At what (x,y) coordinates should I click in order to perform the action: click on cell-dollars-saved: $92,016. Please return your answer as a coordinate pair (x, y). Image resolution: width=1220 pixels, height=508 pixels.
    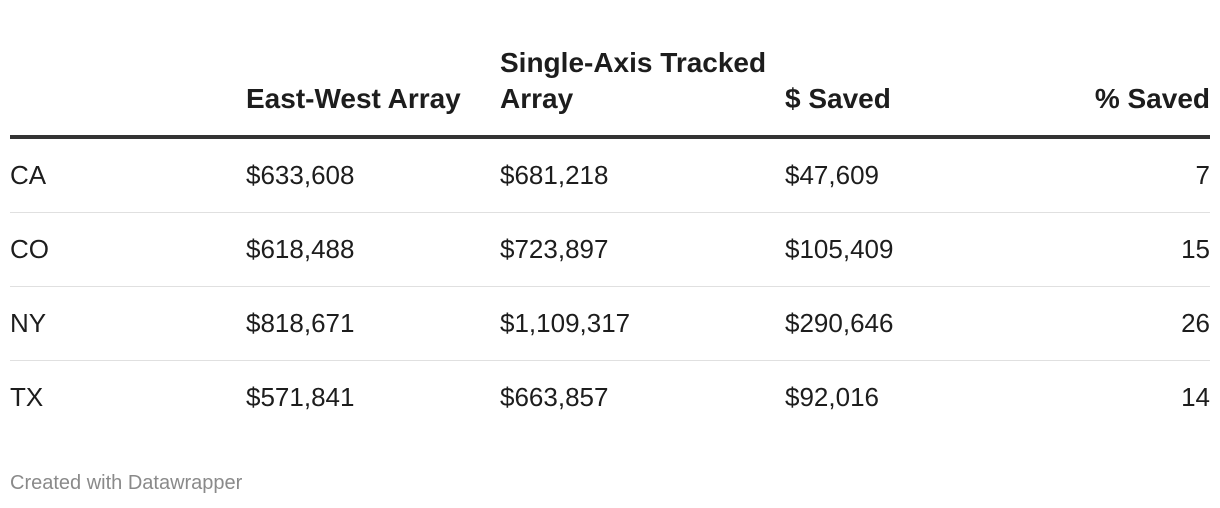
    Looking at the image, I should click on (832, 397).